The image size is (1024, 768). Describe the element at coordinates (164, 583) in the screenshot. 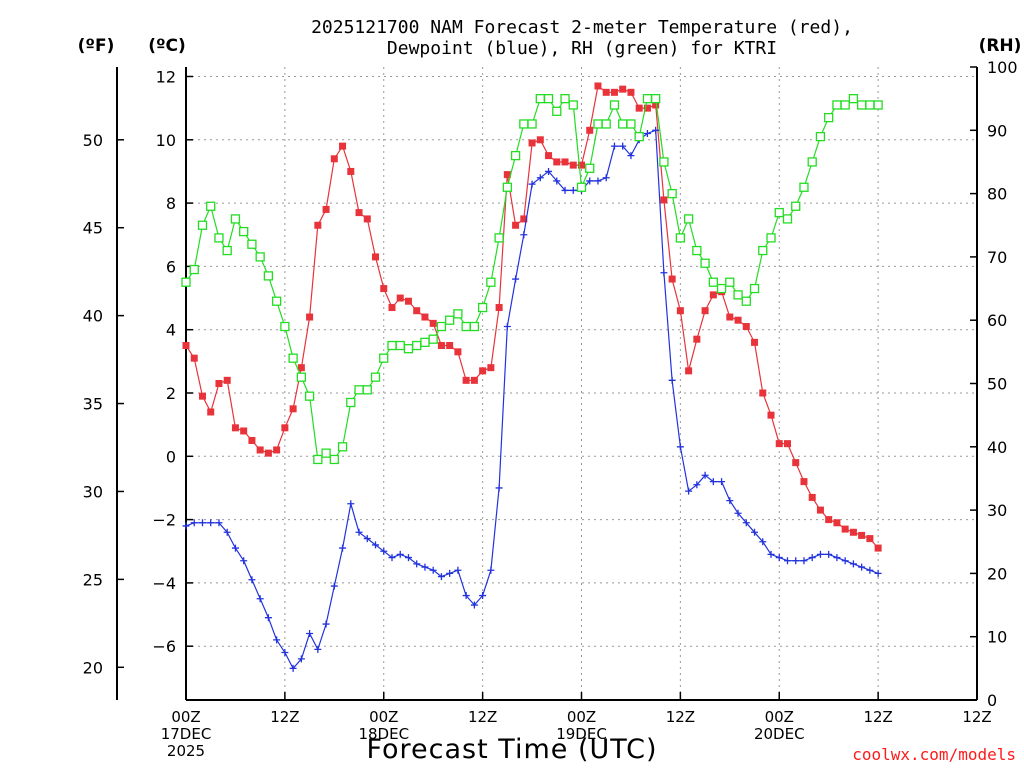

I see `celsius-tick-label: −4` at that location.